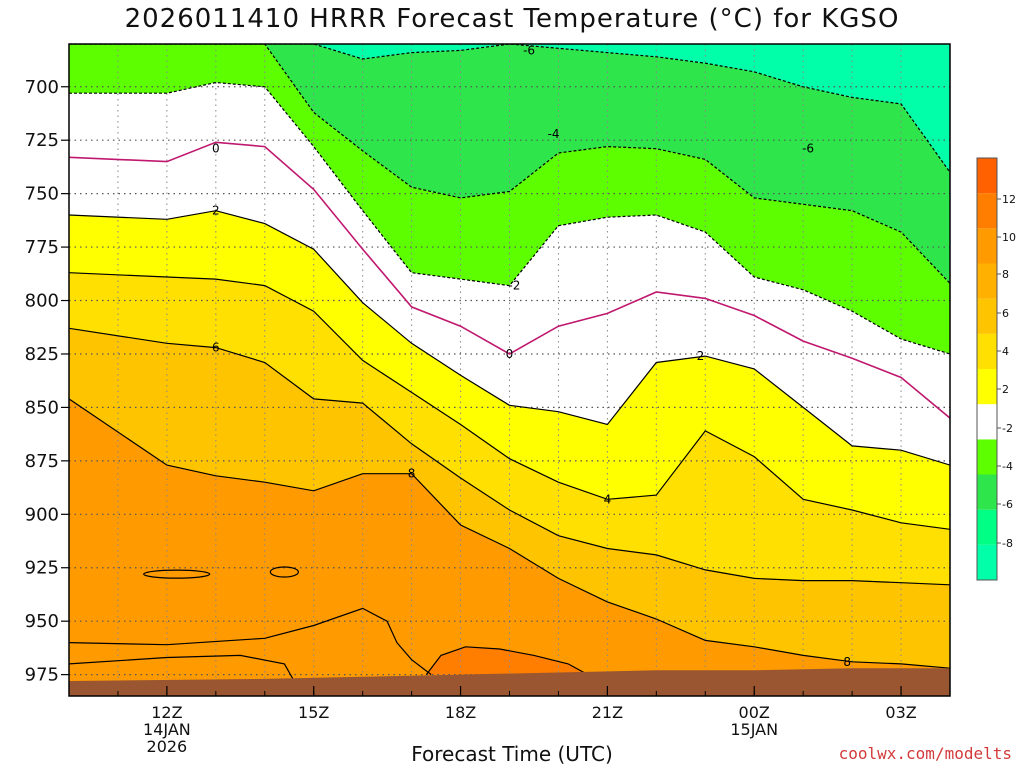 The height and width of the screenshot is (768, 1024). Describe the element at coordinates (1007, 543) in the screenshot. I see `colorbar-label--8: -8` at that location.